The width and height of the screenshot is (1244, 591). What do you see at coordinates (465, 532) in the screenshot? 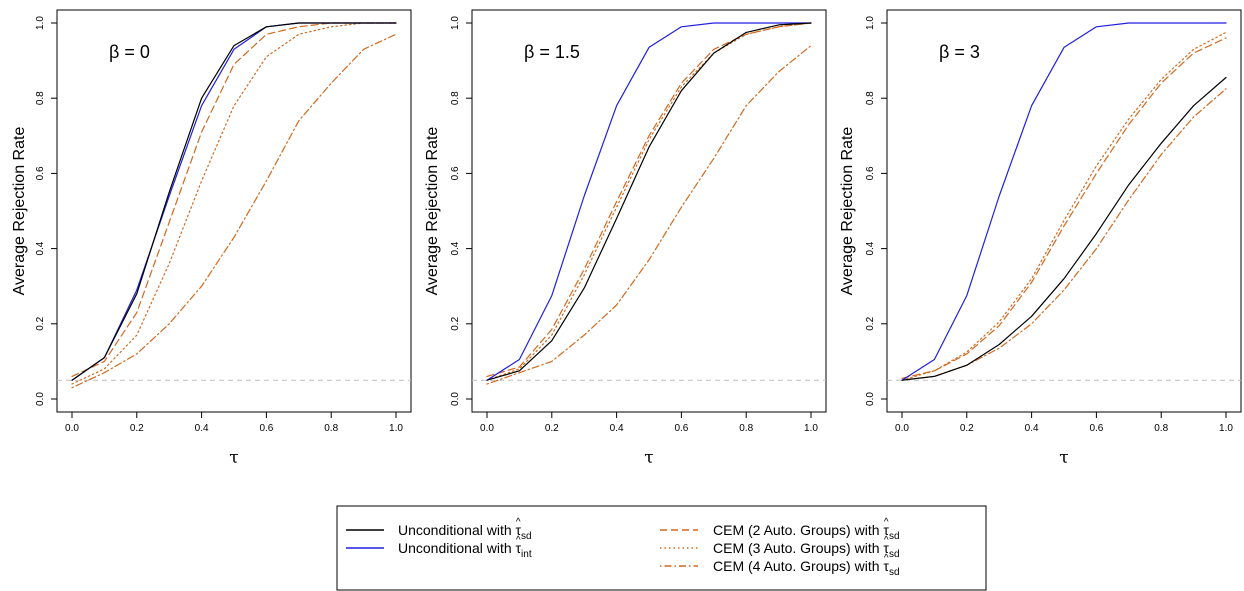
I see `legend-label: Unconditional with τsd` at bounding box center [465, 532].